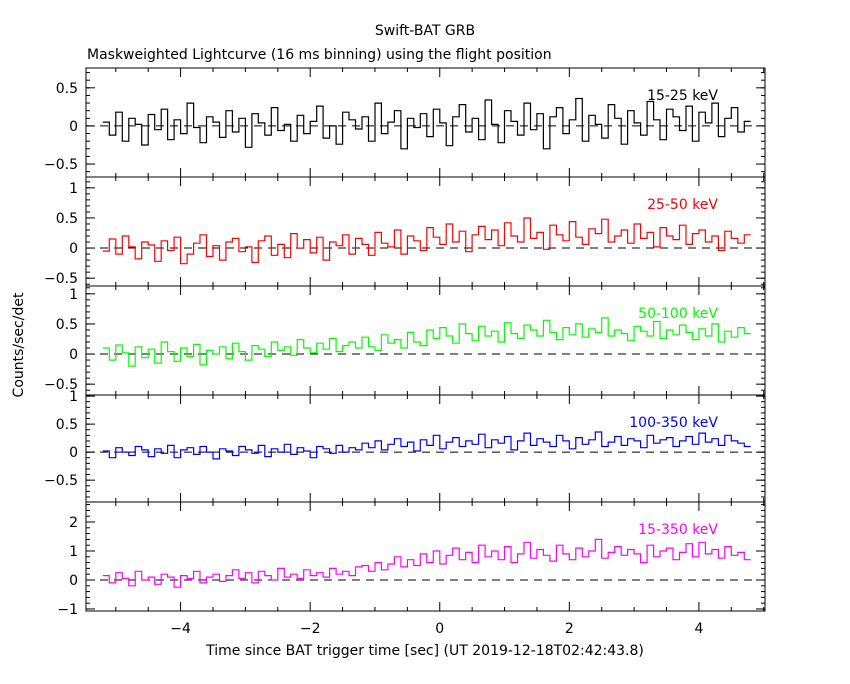  I want to click on panel-100-350-keV: −0.5 0 0.5 1 100-350 keV, so click(405, 446).